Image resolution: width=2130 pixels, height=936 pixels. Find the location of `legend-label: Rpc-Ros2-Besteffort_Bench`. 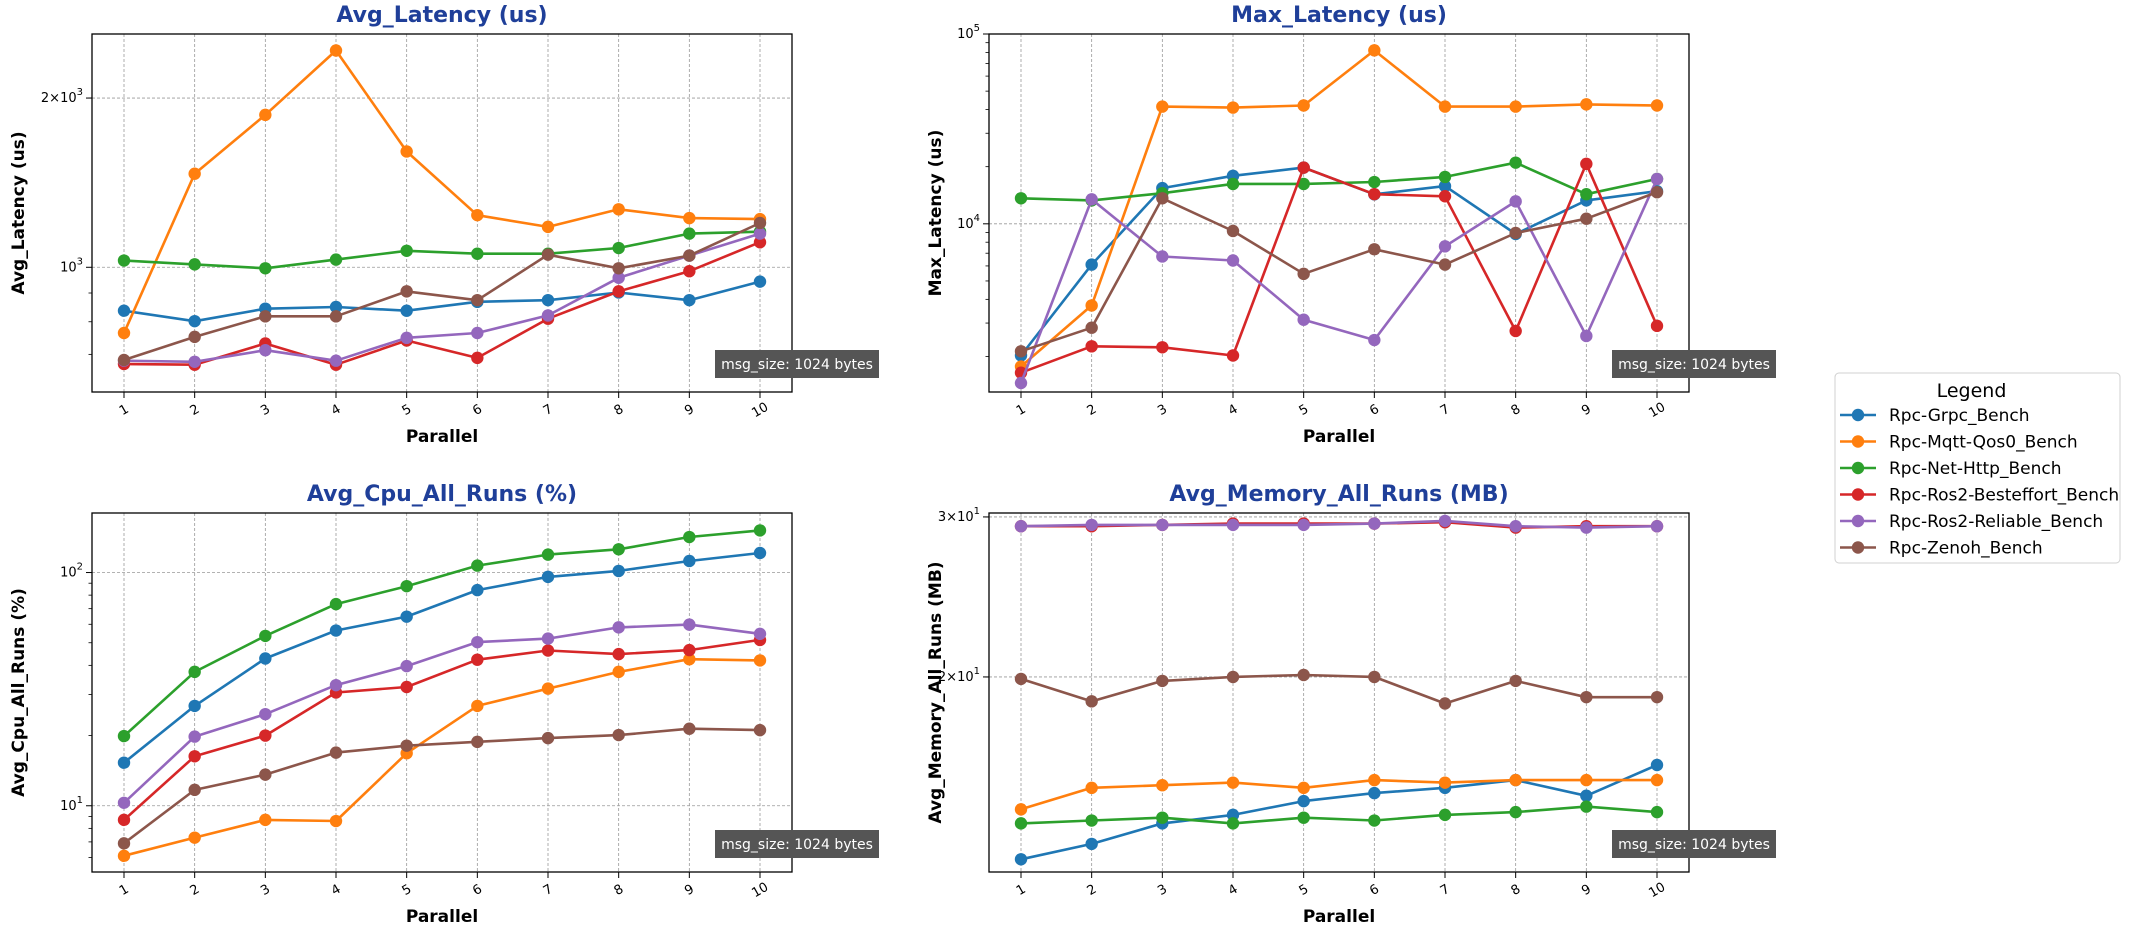

legend-label: Rpc-Ros2-Besteffort_Bench is located at coordinates (2004, 496).